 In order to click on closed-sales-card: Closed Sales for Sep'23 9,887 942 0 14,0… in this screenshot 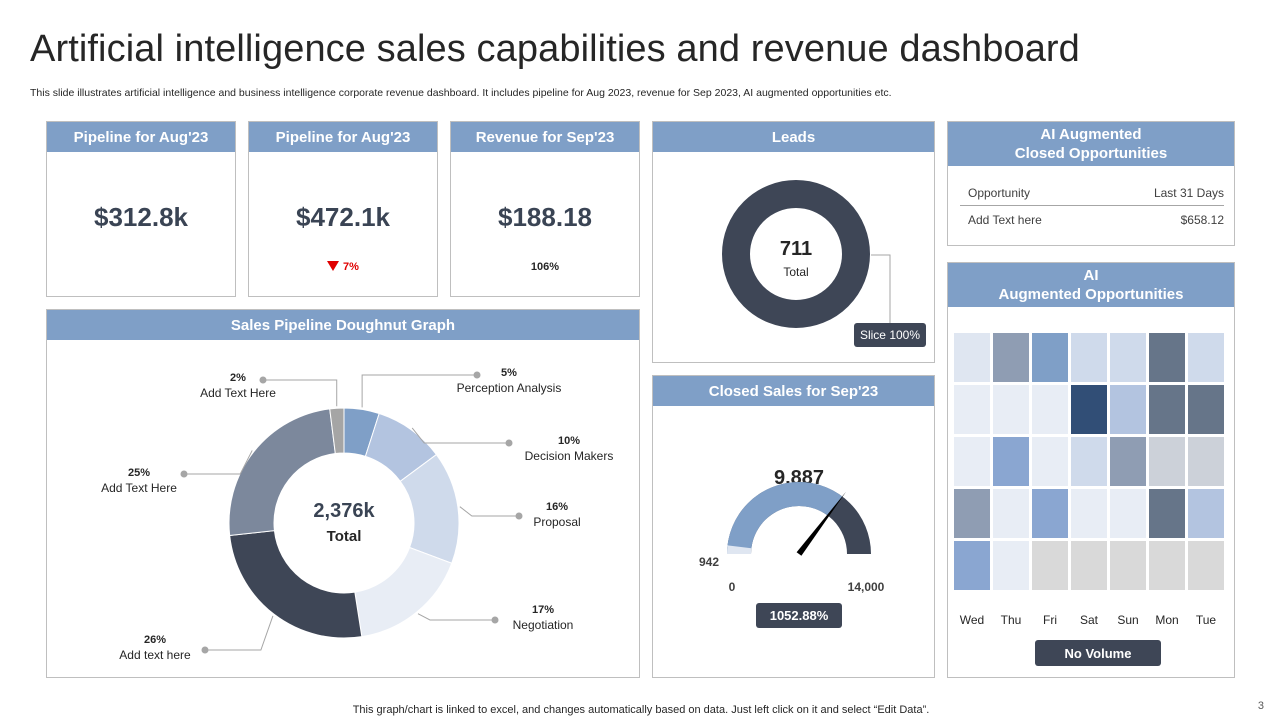, I will do `click(793, 526)`.